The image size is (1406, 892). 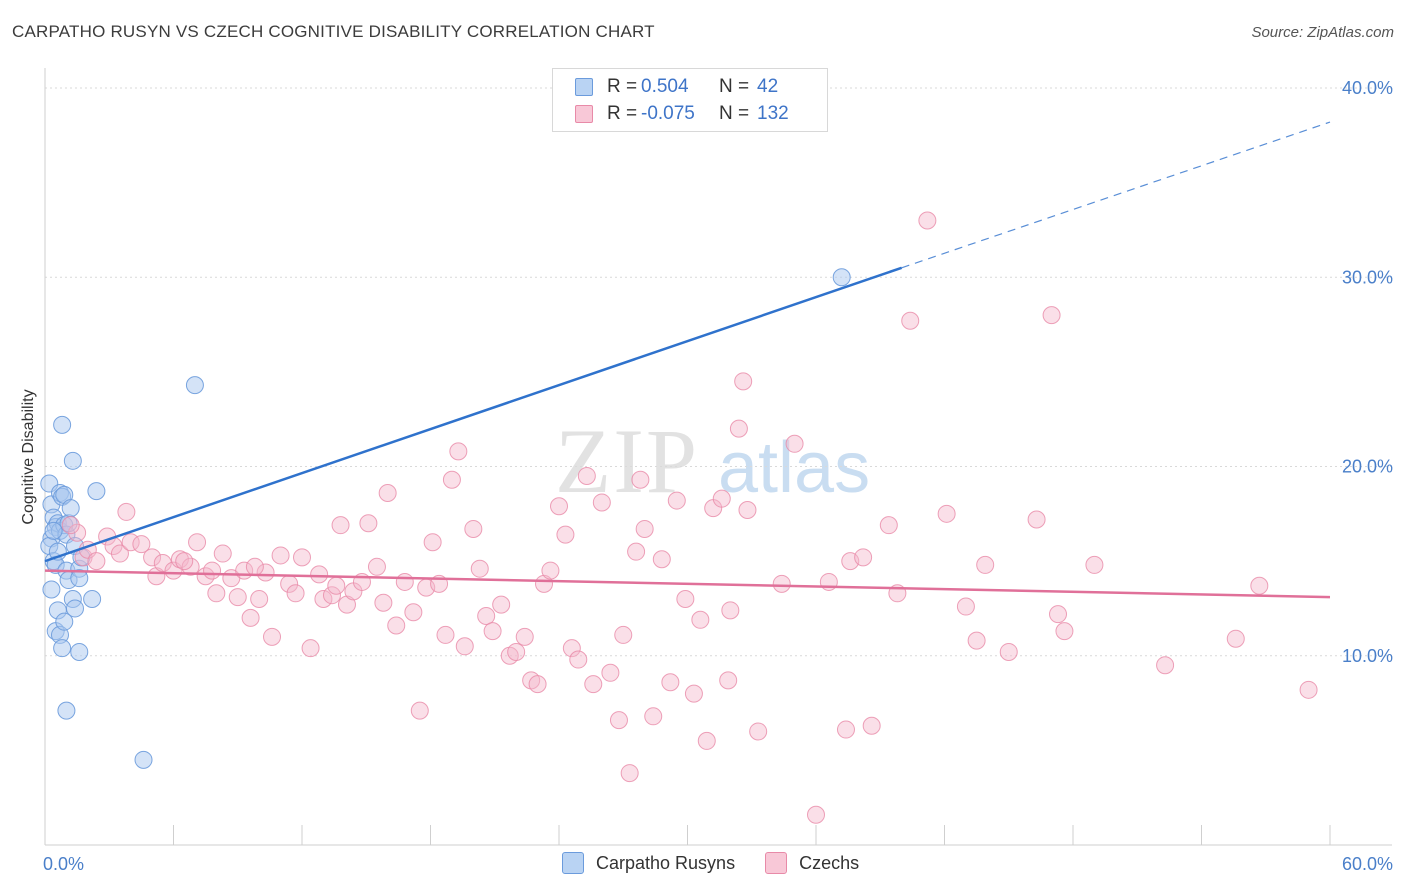 What do you see at coordinates (773, 113) in the screenshot?
I see `legend-n-value: 132` at bounding box center [773, 113].